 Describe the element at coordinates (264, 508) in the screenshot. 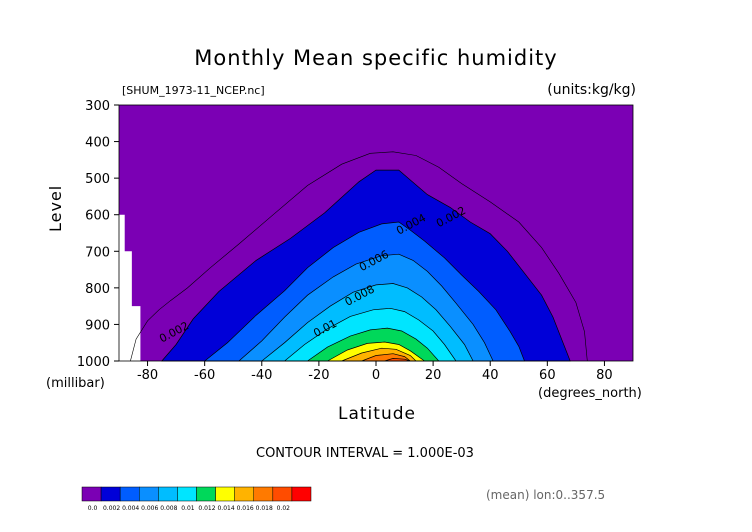

I see `colorbar-label: 0.018` at that location.